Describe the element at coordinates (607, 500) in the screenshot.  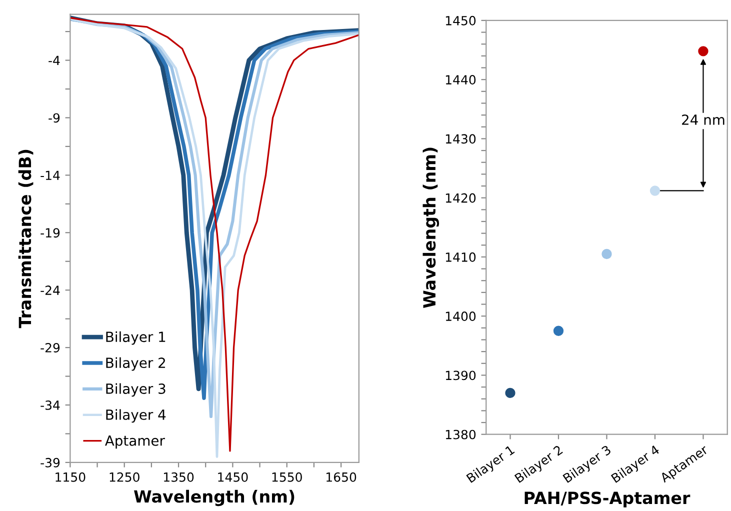
I see `x-axis-title: PAH/PSS-Aptamer` at that location.